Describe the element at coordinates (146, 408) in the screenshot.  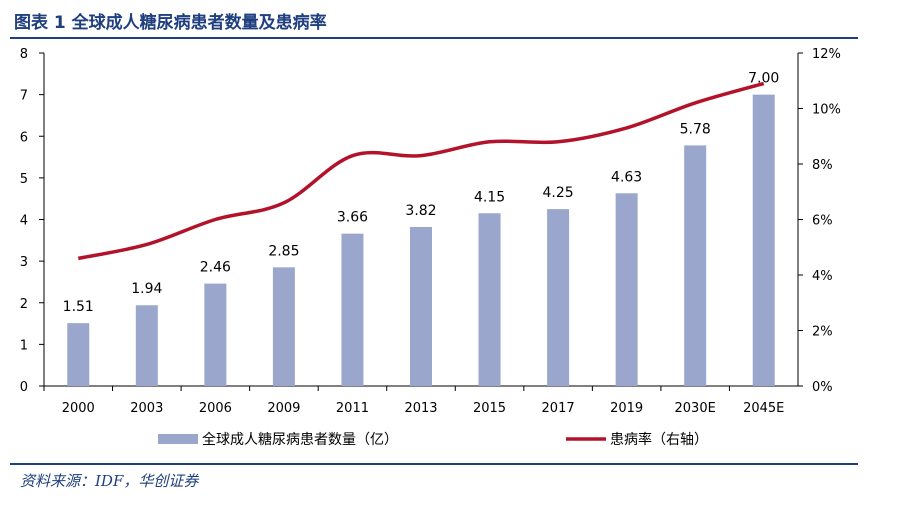
I see `x-tick-label: 2003` at that location.